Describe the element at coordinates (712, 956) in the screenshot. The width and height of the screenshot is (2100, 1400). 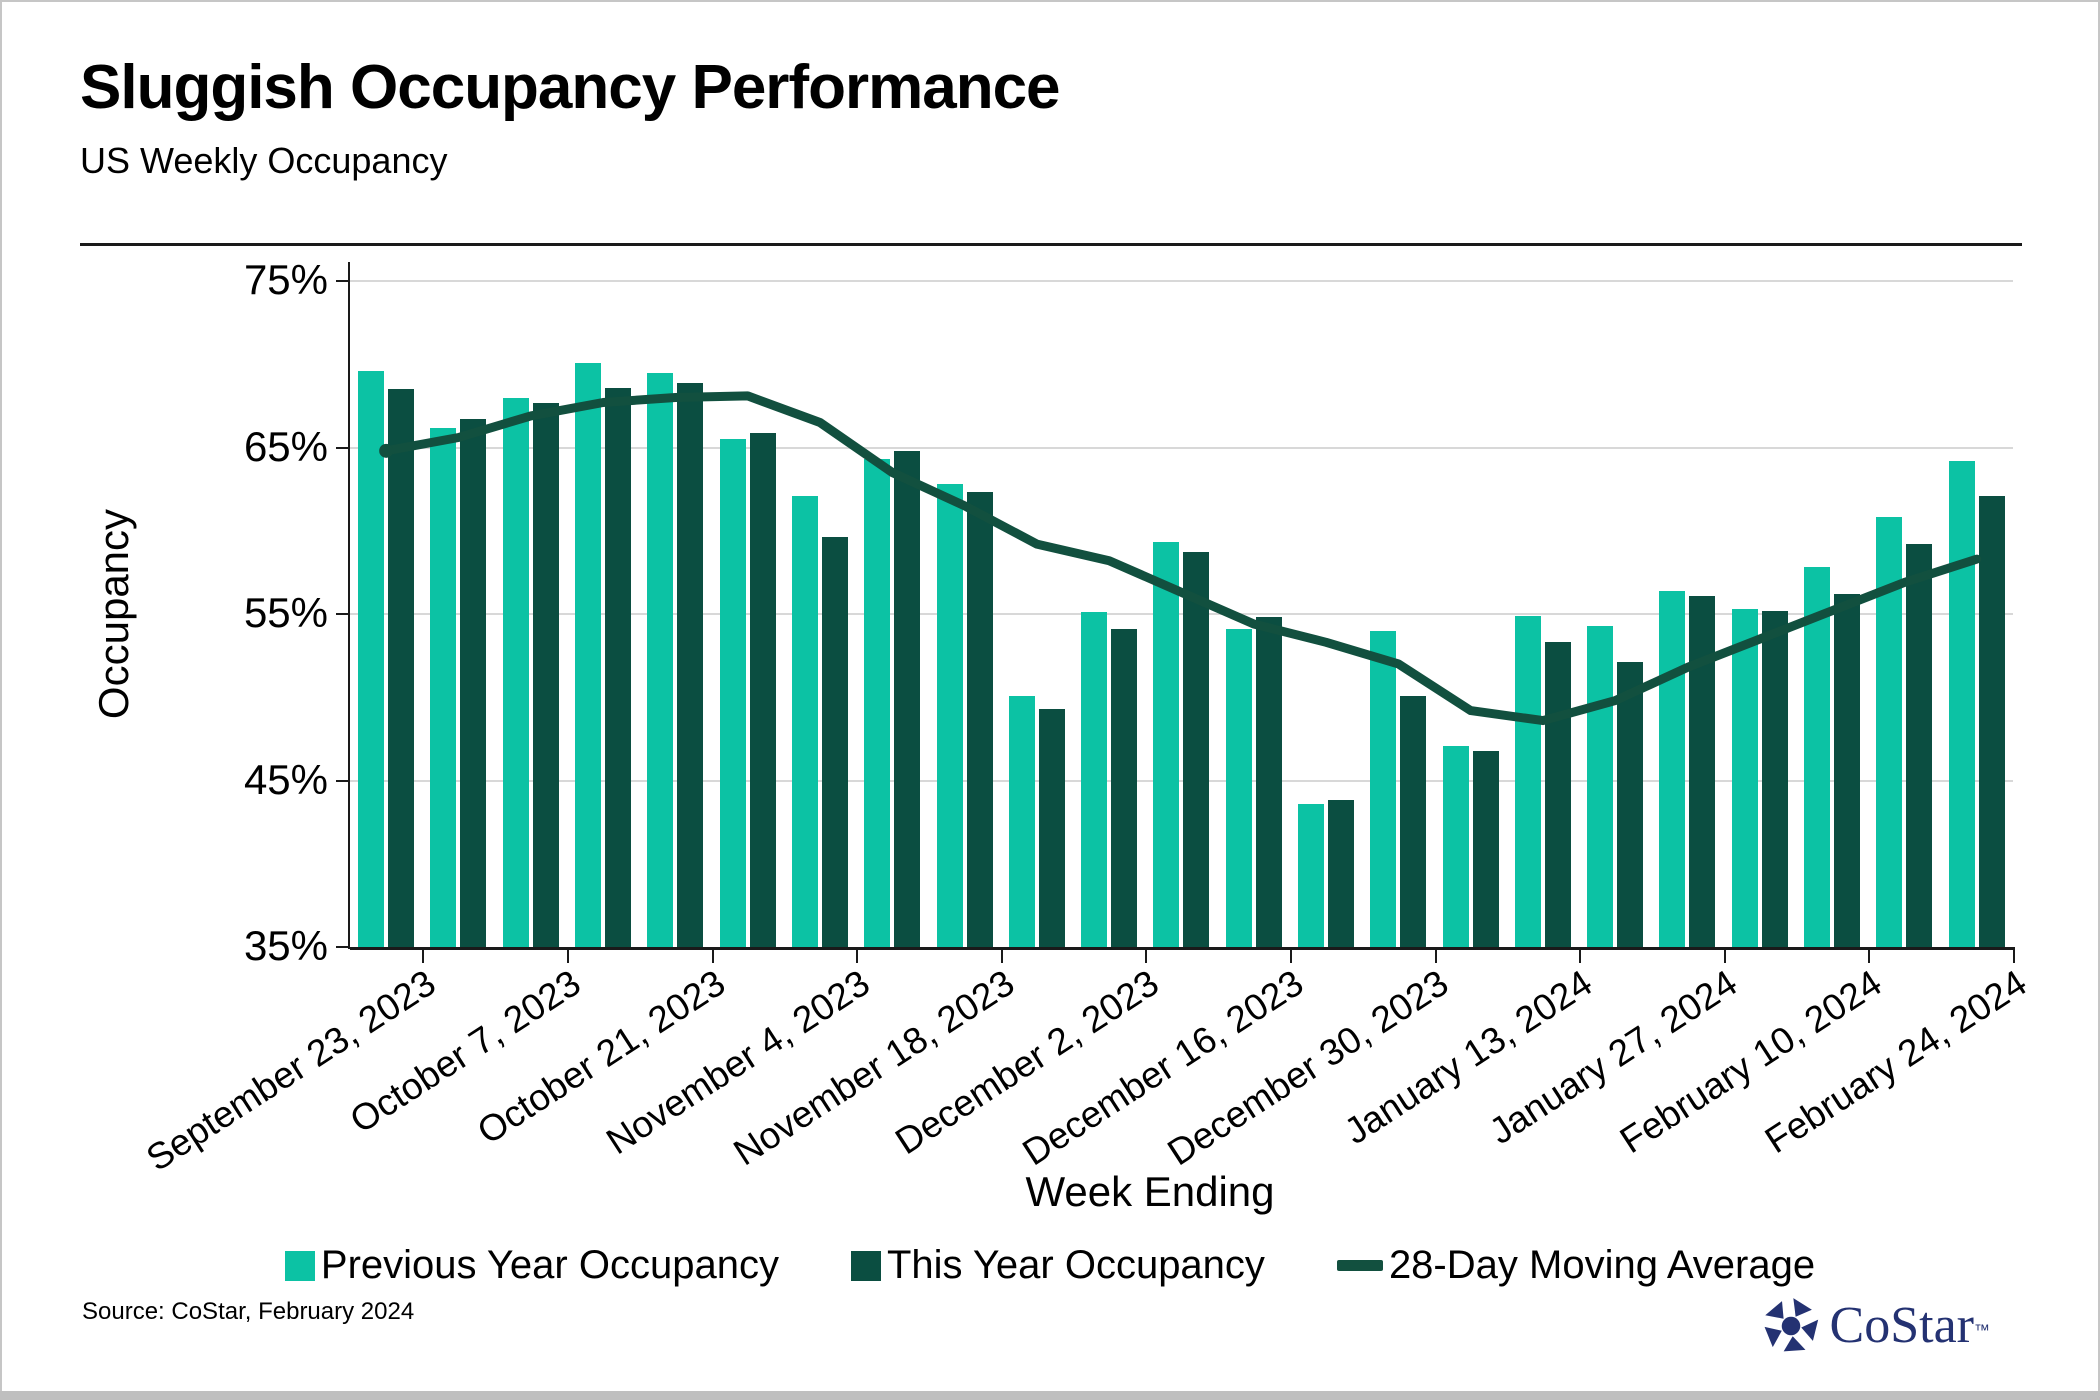
I see `x-tick-October 21, 2023` at that location.